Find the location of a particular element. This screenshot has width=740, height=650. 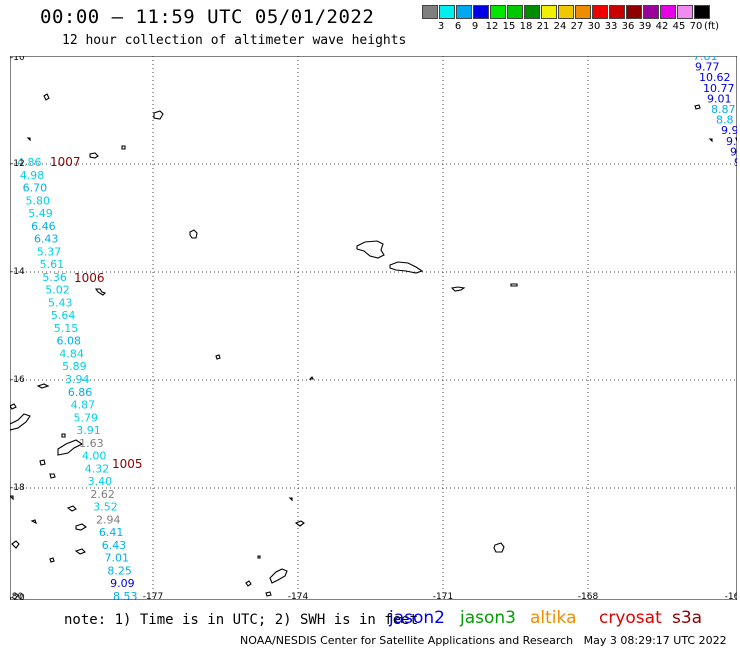

island-vavau is located at coordinates (290, 499).